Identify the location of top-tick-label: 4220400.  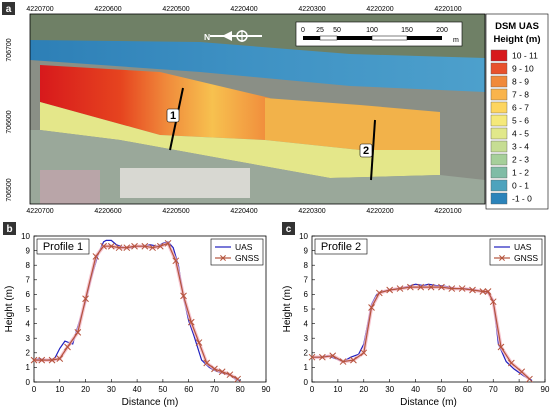
(243, 9).